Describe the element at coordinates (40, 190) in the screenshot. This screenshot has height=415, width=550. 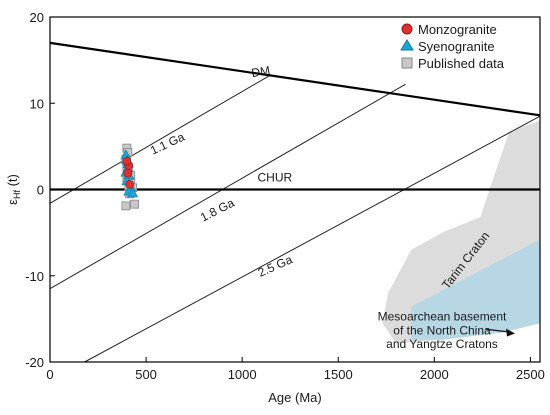
I see `y-tick-label-0: 0` at that location.